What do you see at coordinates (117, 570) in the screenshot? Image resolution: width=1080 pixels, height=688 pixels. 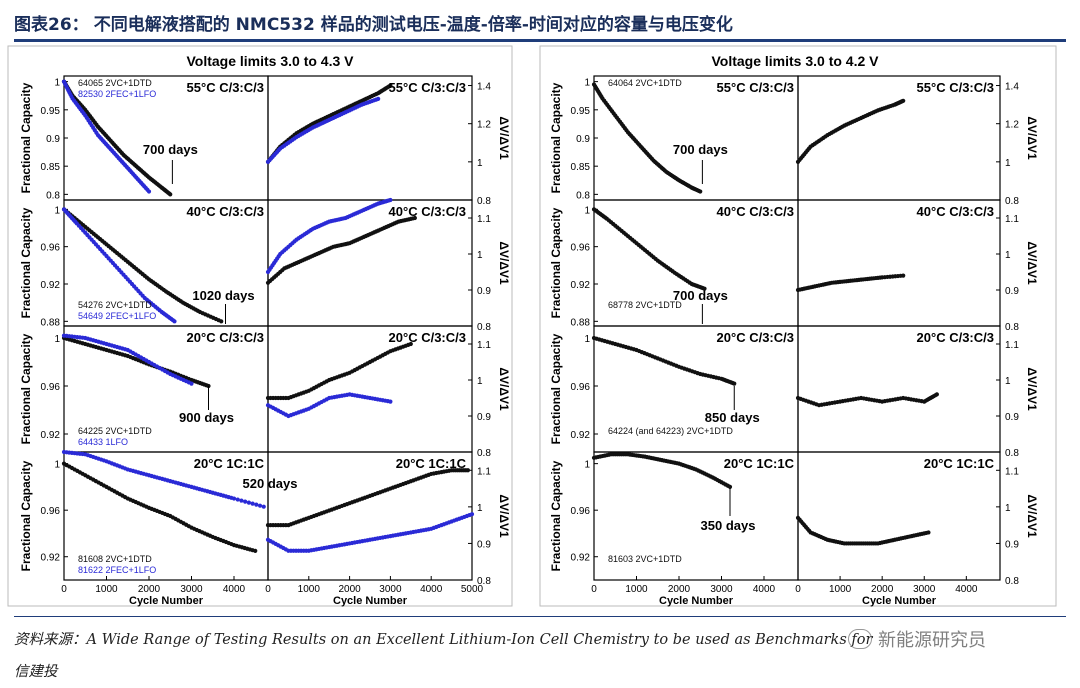 I see `legend-entry: 81622 2FEC+1LFO` at bounding box center [117, 570].